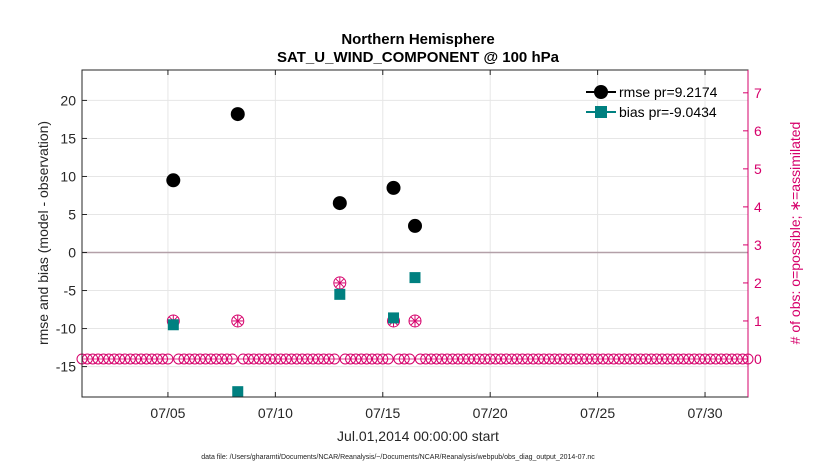  I want to click on chart-title: Northern Hemisphere, so click(417, 39).